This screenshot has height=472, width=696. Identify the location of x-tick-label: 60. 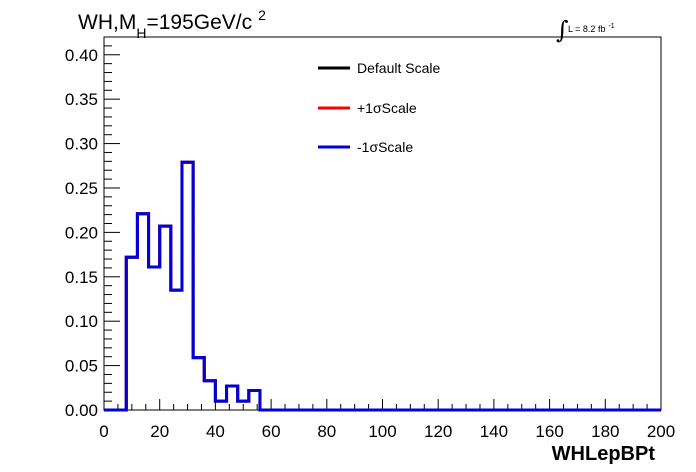
(271, 431).